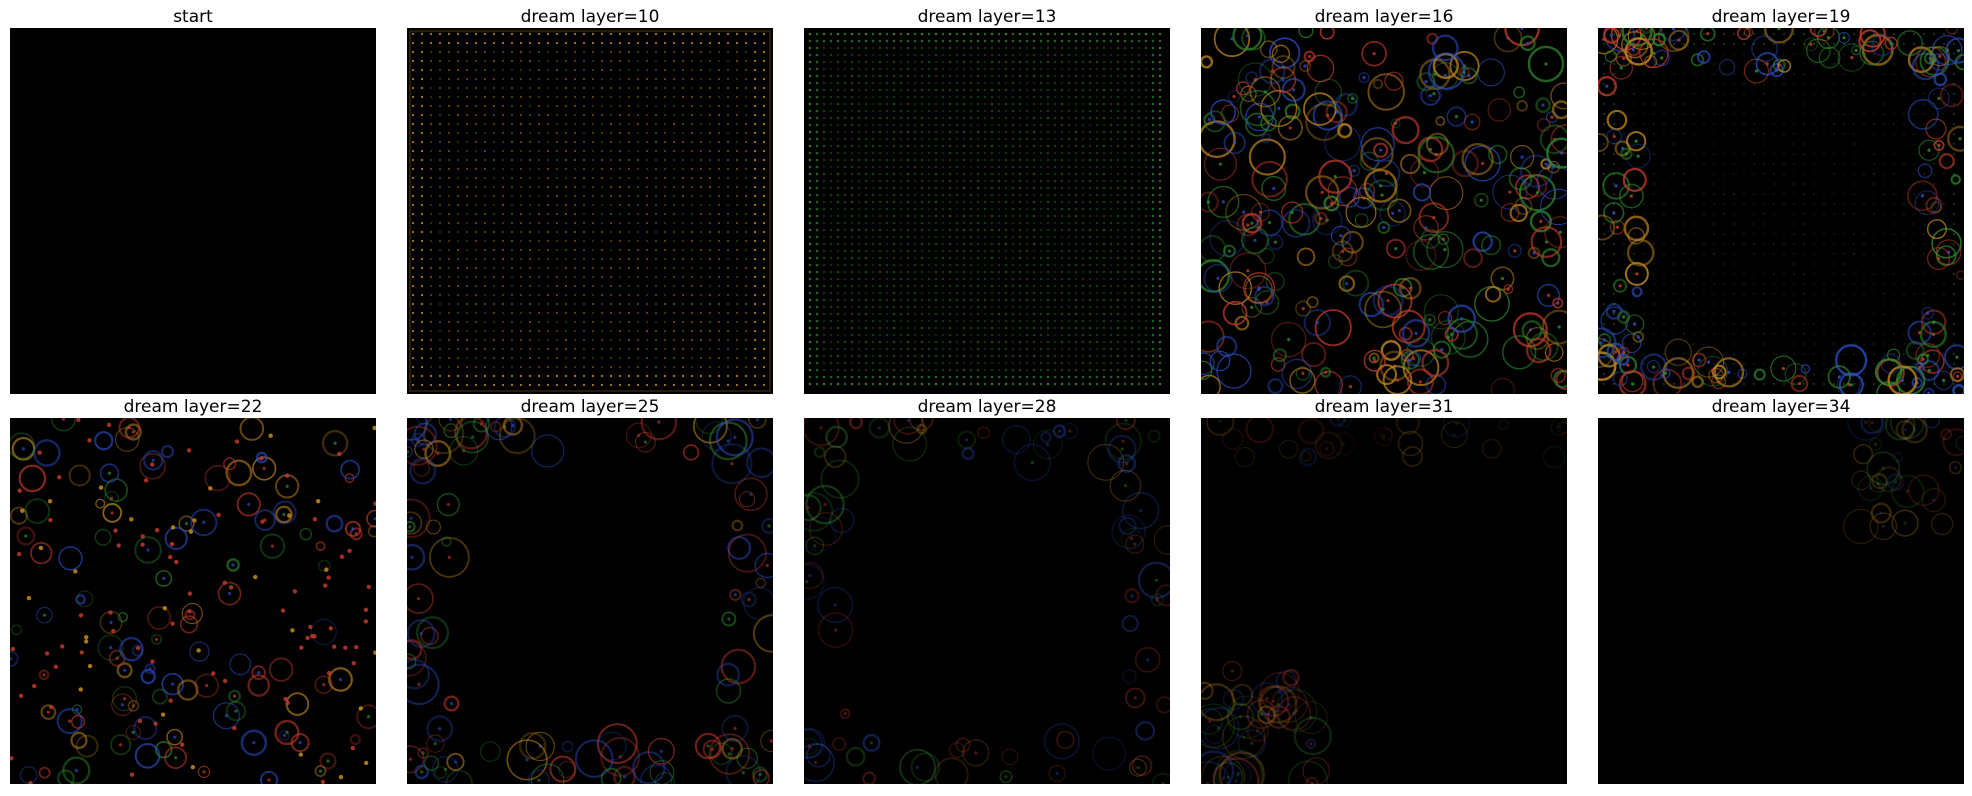 The image size is (1972, 796). I want to click on panel-title: dream layer=13, so click(987, 17).